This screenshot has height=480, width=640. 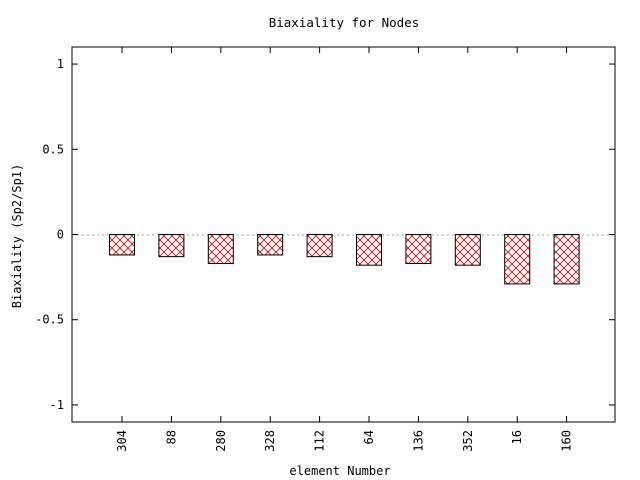 What do you see at coordinates (320, 441) in the screenshot?
I see `x-tick-label: 112` at bounding box center [320, 441].